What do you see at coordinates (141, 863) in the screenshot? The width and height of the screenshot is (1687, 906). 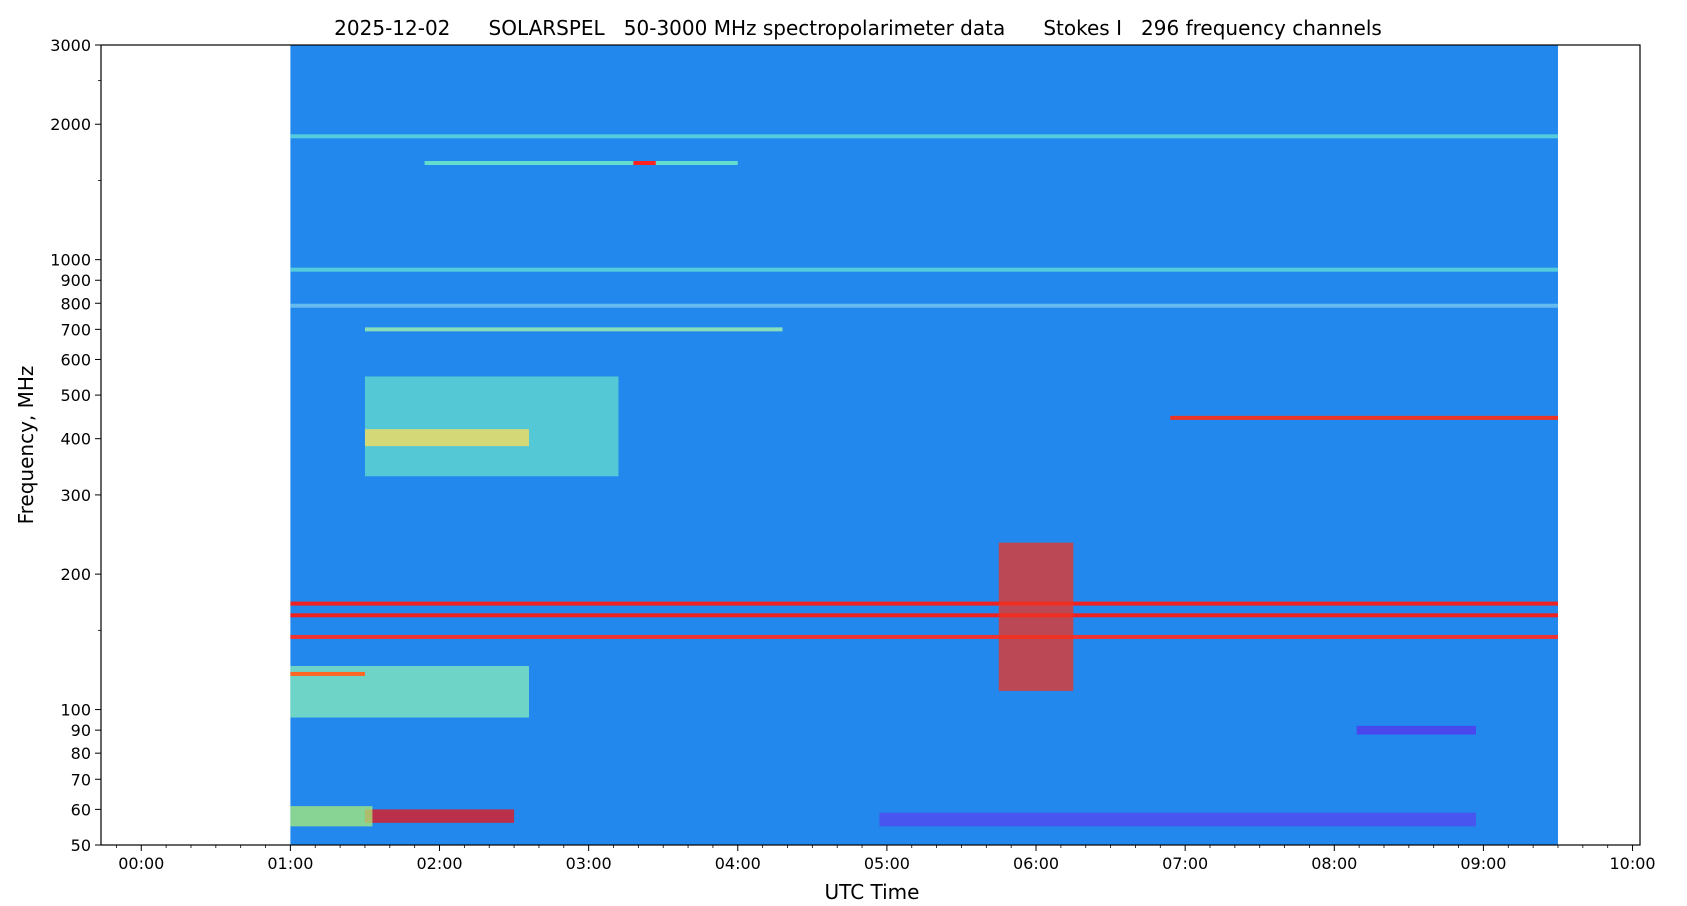 I see `x-tick-label: 00:00` at bounding box center [141, 863].